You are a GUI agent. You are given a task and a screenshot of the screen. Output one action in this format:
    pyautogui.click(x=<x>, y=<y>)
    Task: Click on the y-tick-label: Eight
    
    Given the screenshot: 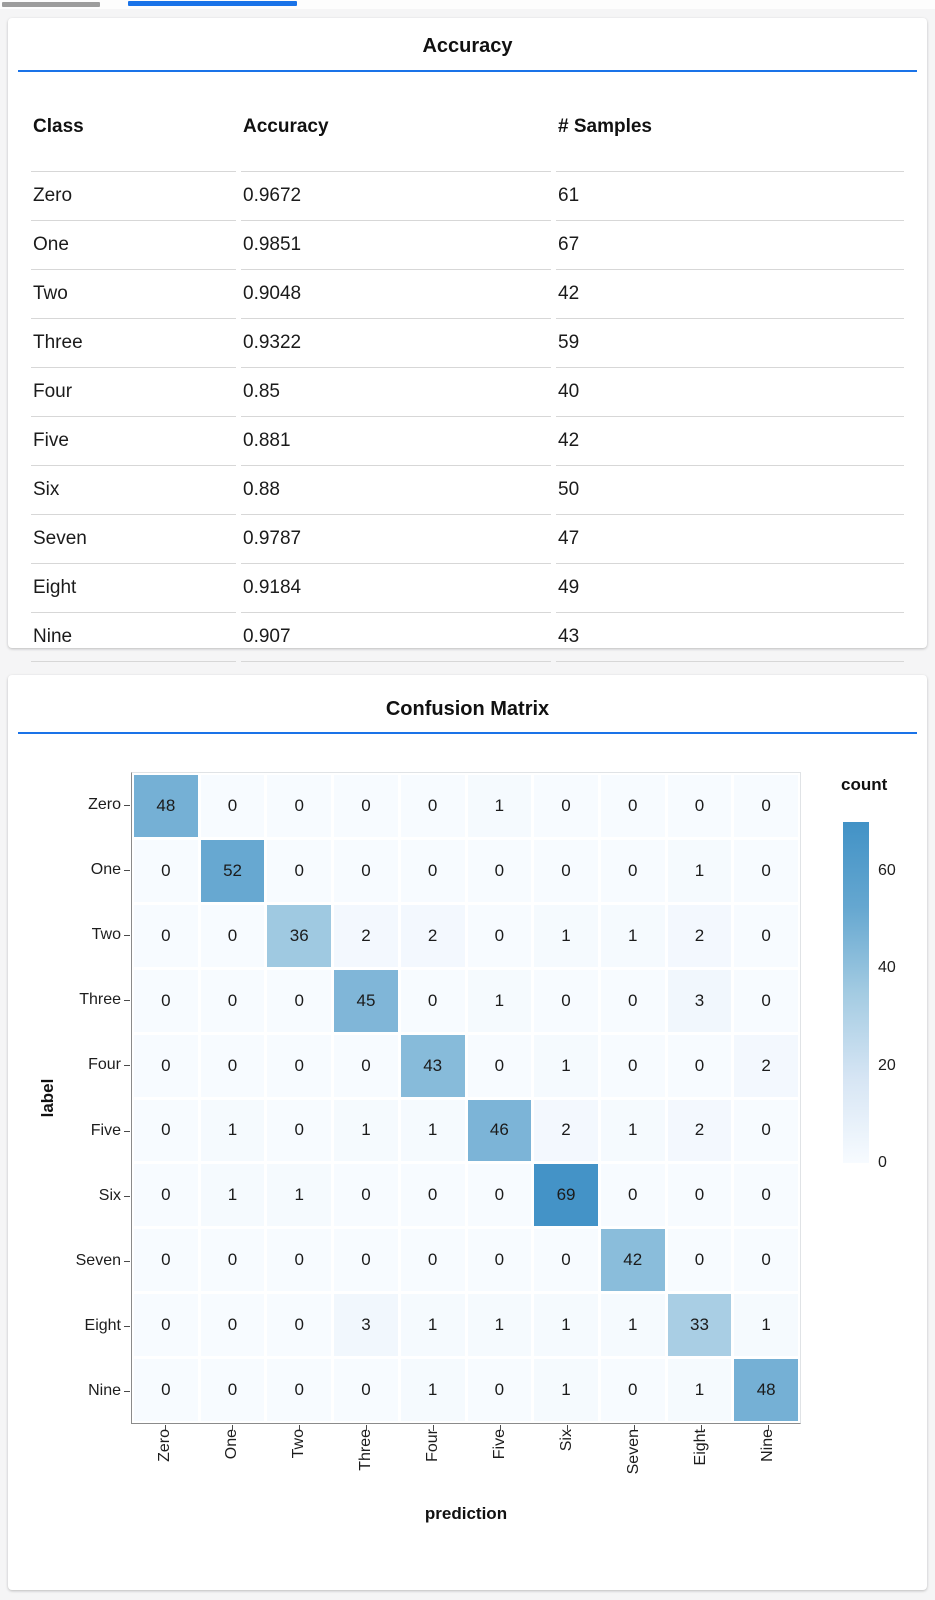 What is the action you would take?
    pyautogui.click(x=102, y=1326)
    